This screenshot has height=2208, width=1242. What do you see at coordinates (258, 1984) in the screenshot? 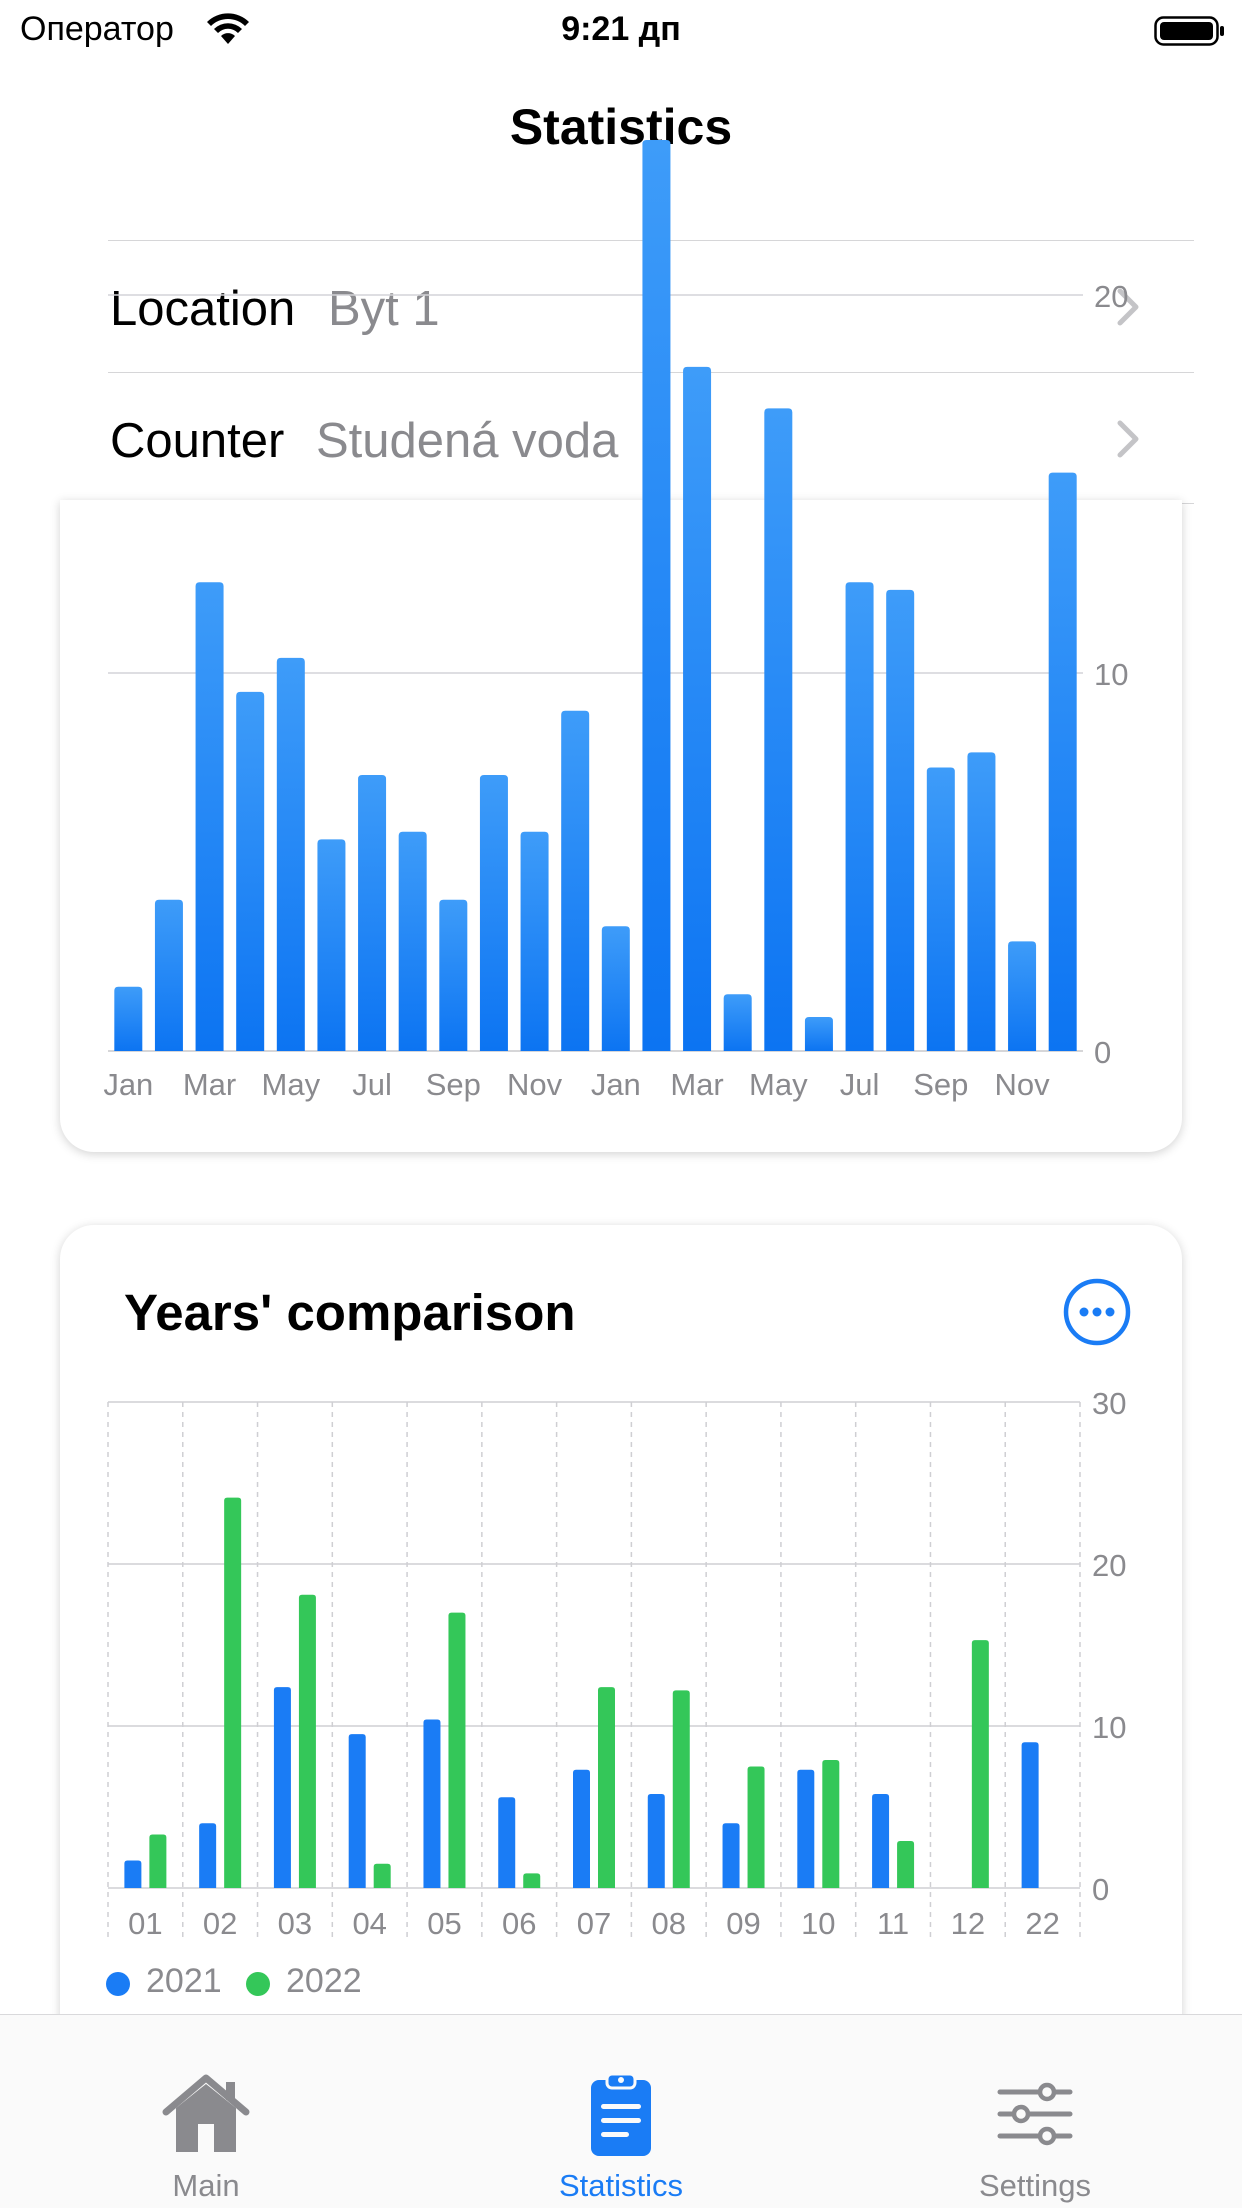
I see `legend-dot-2022` at bounding box center [258, 1984].